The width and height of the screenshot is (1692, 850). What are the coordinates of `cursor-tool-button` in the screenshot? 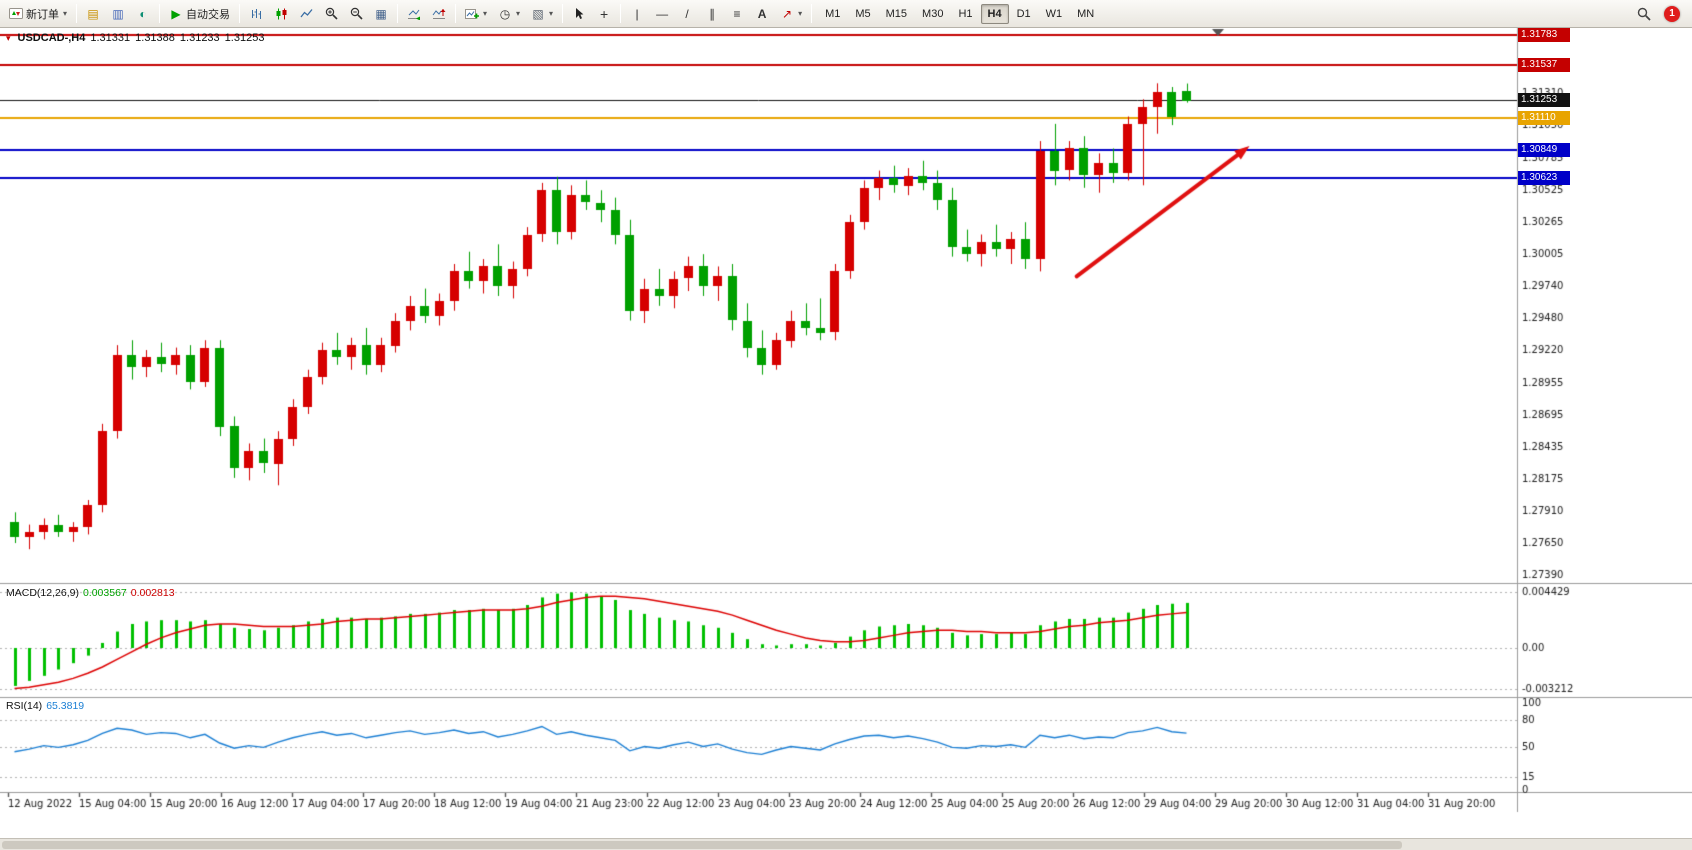 It's located at (579, 14).